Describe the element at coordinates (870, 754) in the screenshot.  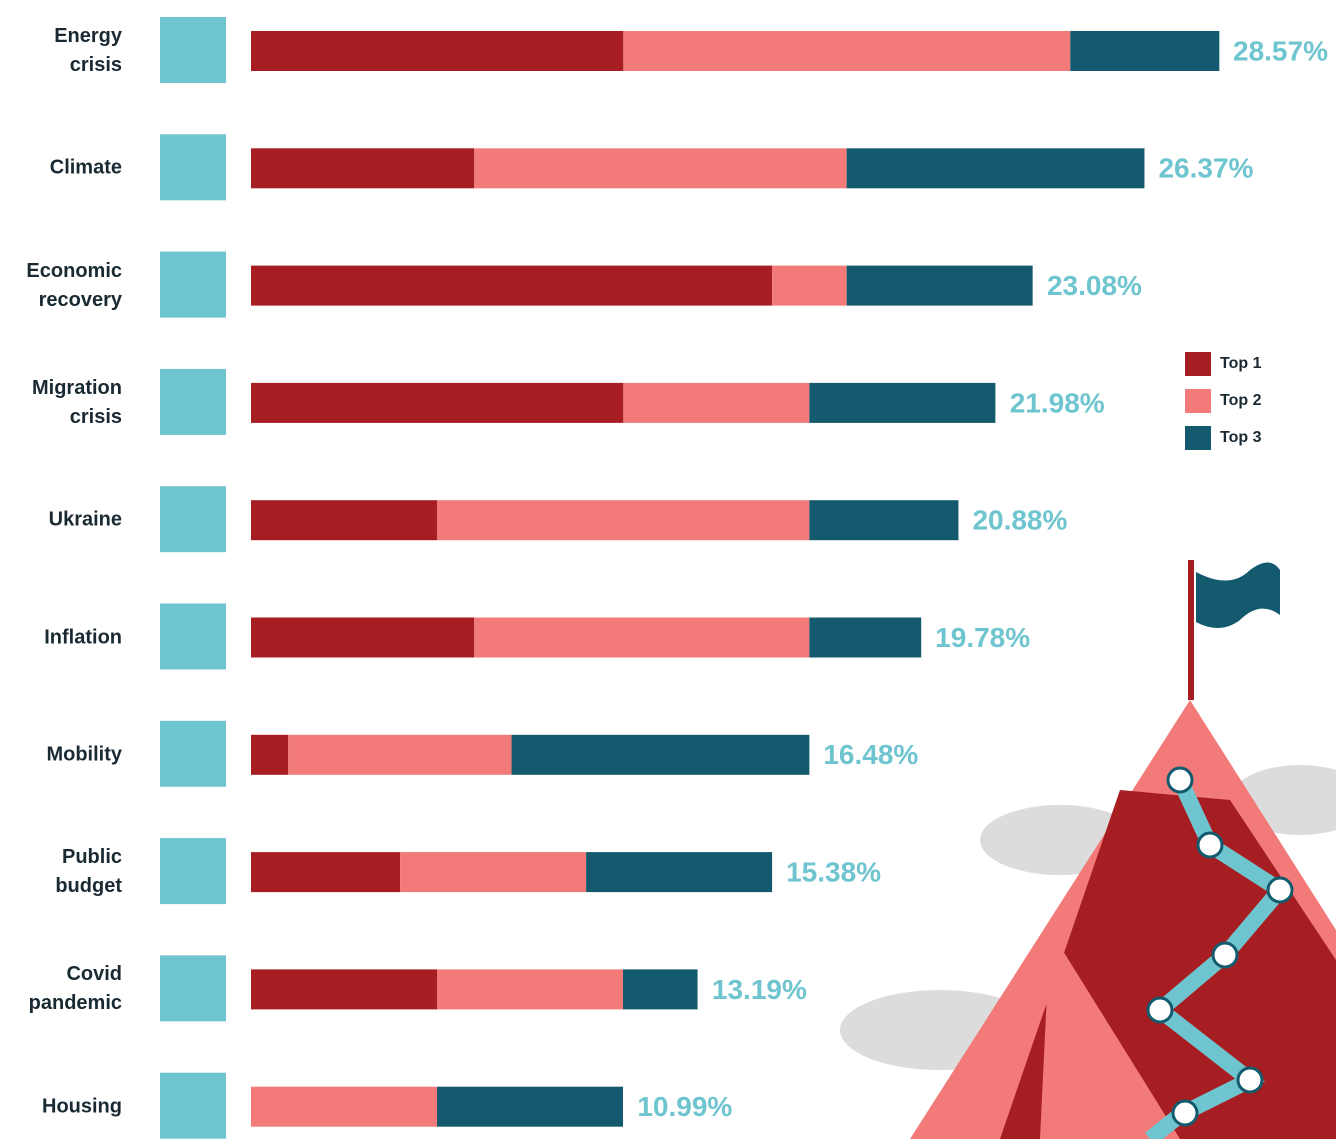
I see `total-label: 16.48%` at that location.